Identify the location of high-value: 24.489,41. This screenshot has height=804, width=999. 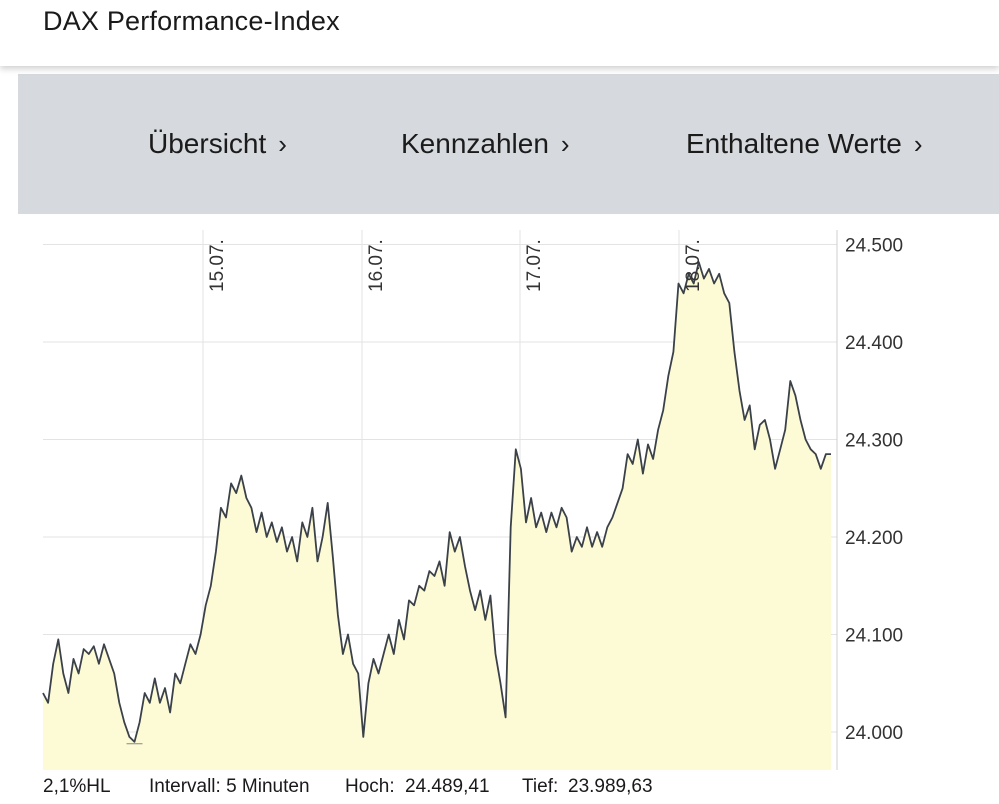
(447, 786).